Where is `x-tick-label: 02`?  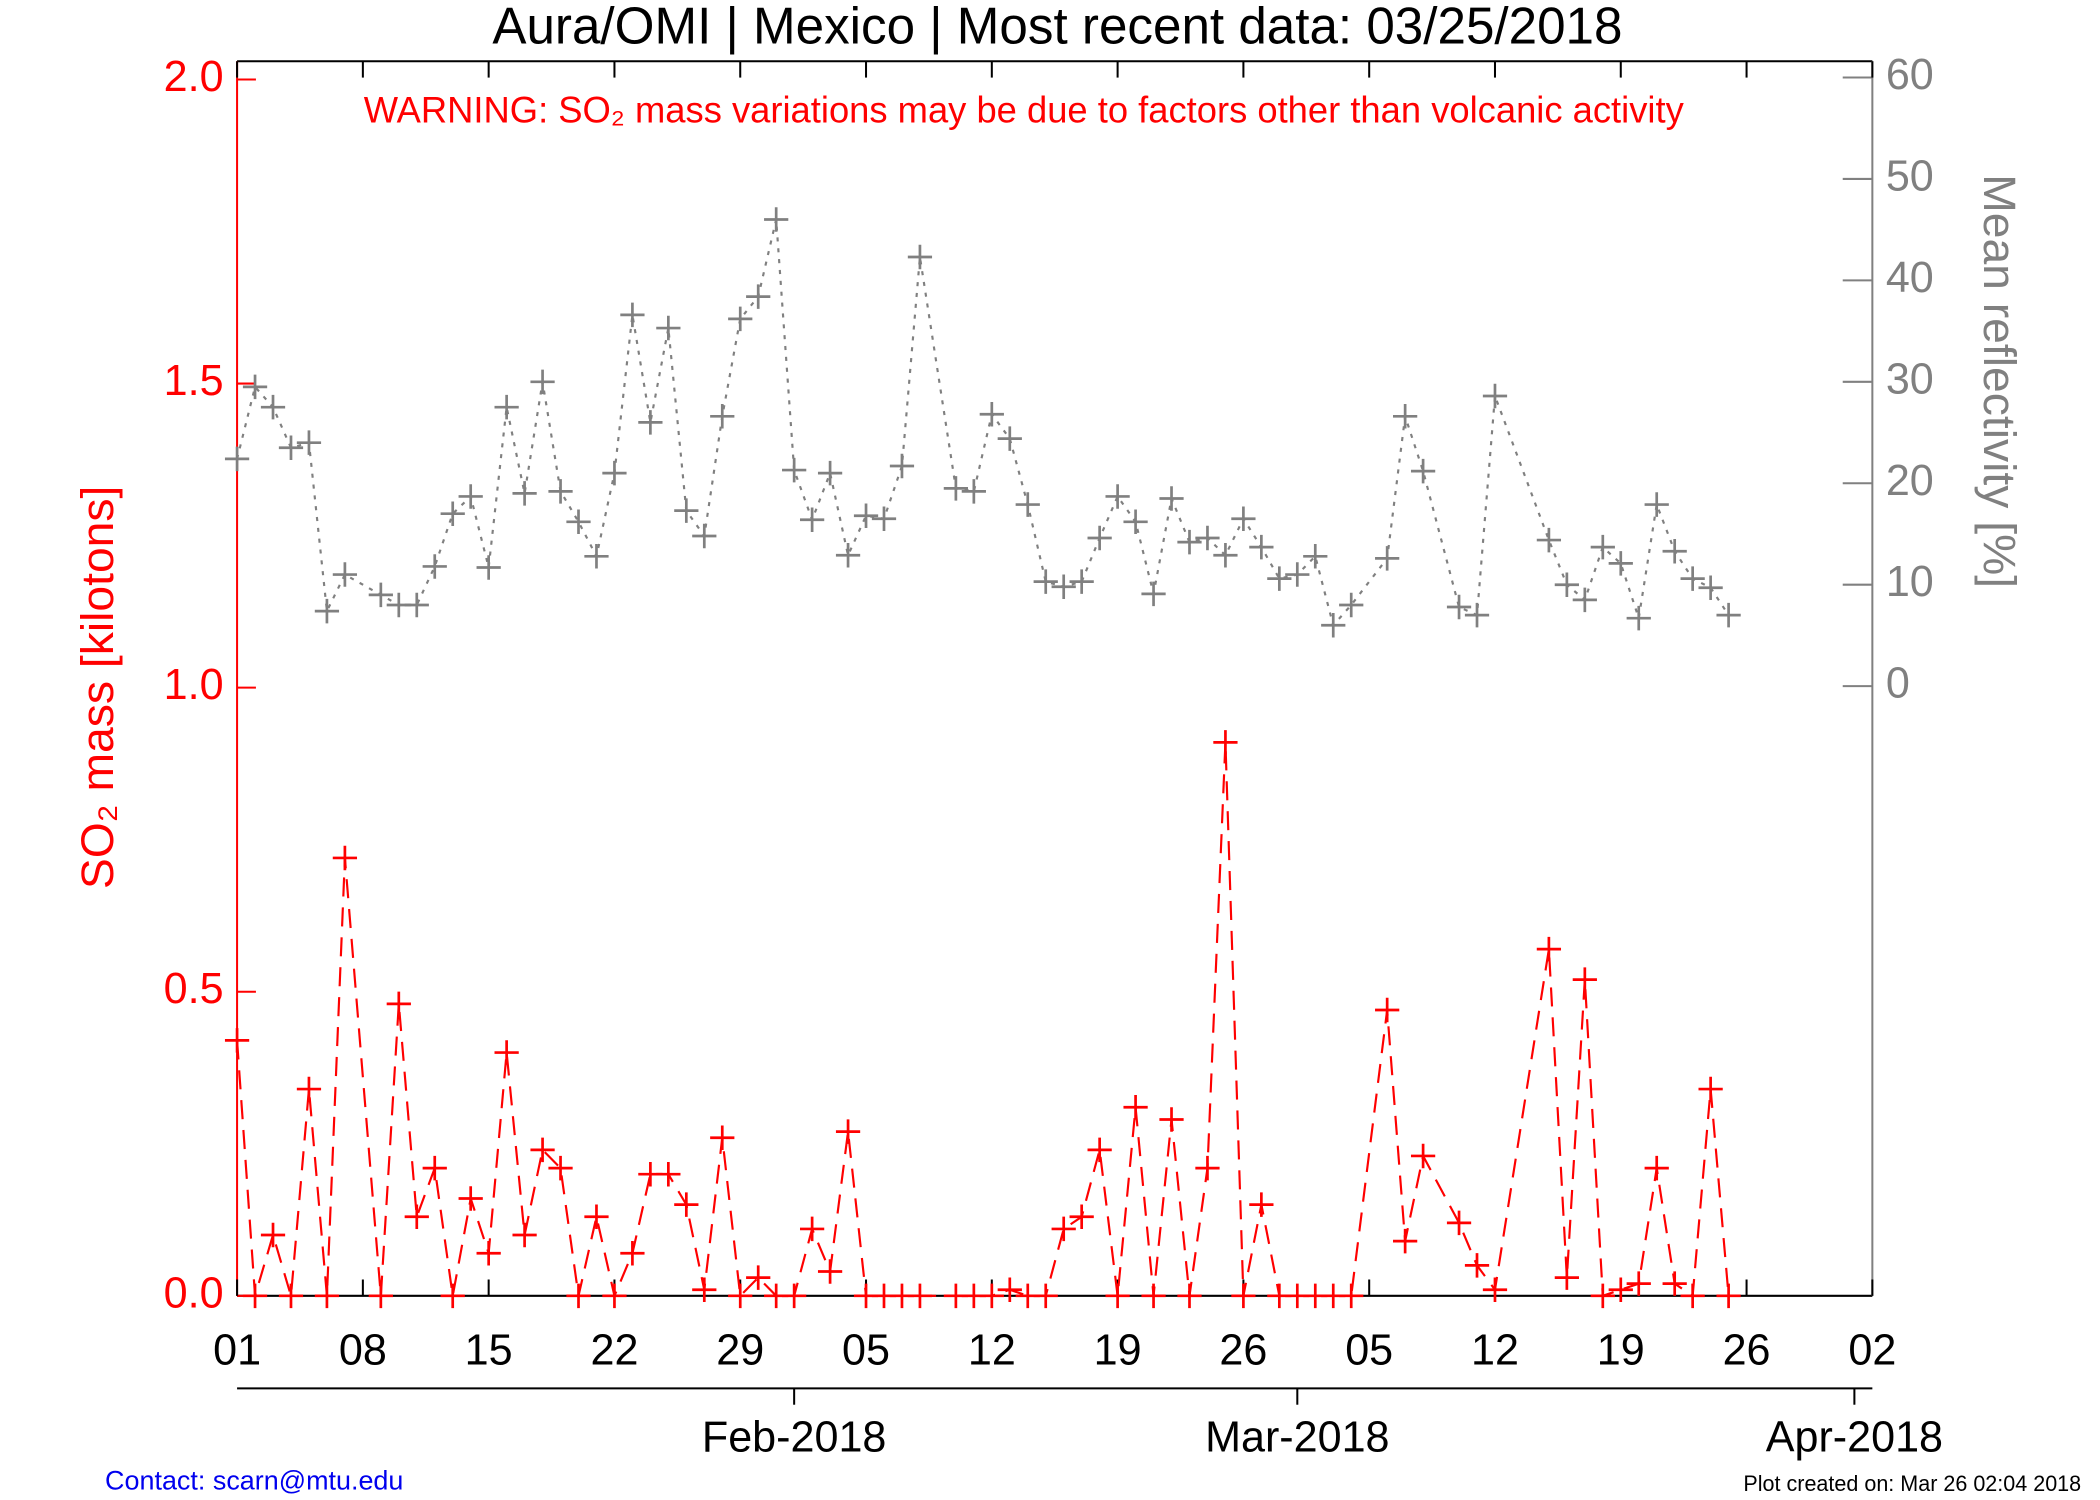
x-tick-label: 02 is located at coordinates (1872, 1350).